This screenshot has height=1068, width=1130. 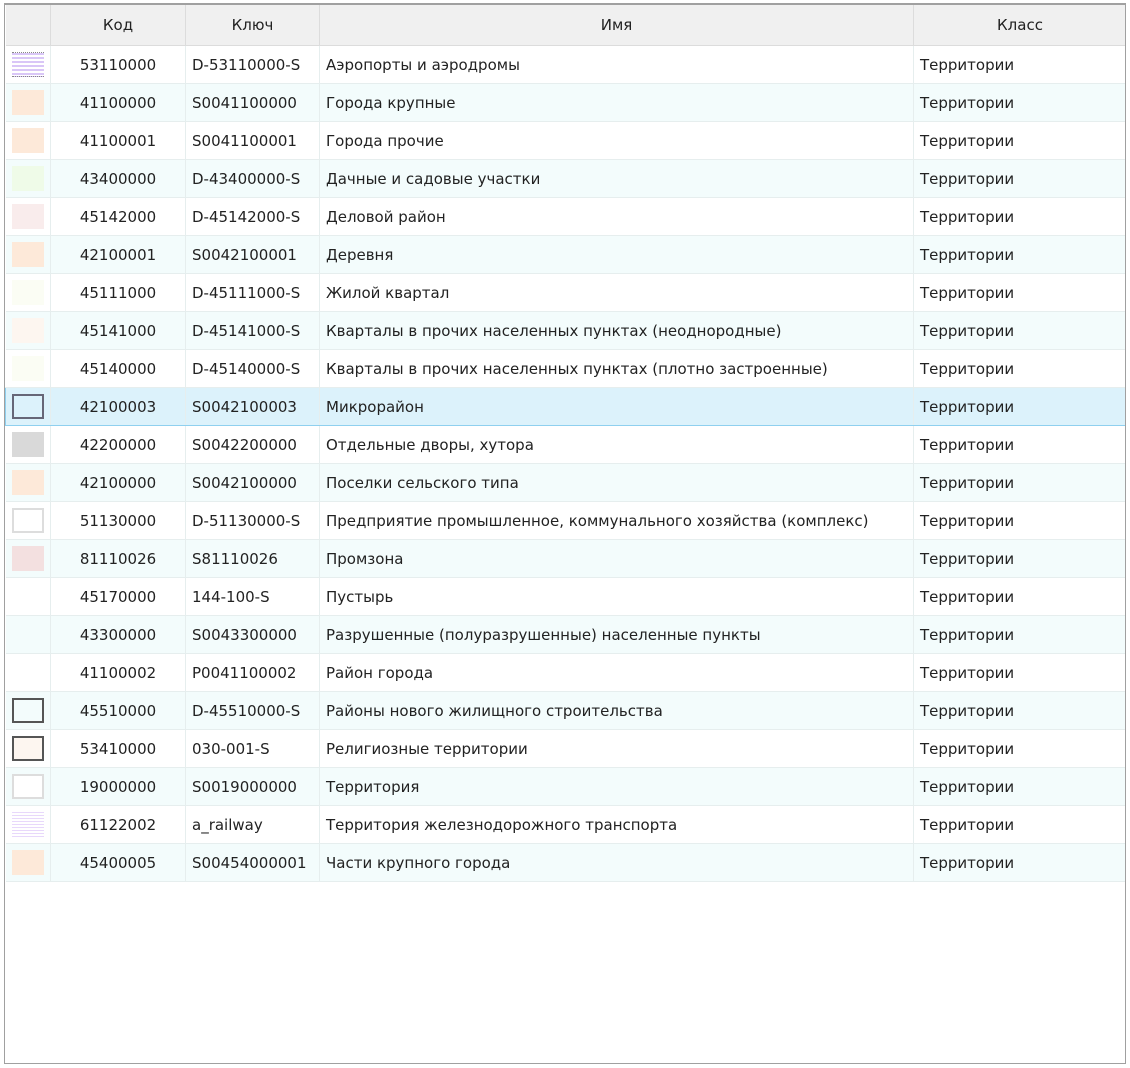 What do you see at coordinates (616, 254) in the screenshot?
I see `name-cell: Деревня` at bounding box center [616, 254].